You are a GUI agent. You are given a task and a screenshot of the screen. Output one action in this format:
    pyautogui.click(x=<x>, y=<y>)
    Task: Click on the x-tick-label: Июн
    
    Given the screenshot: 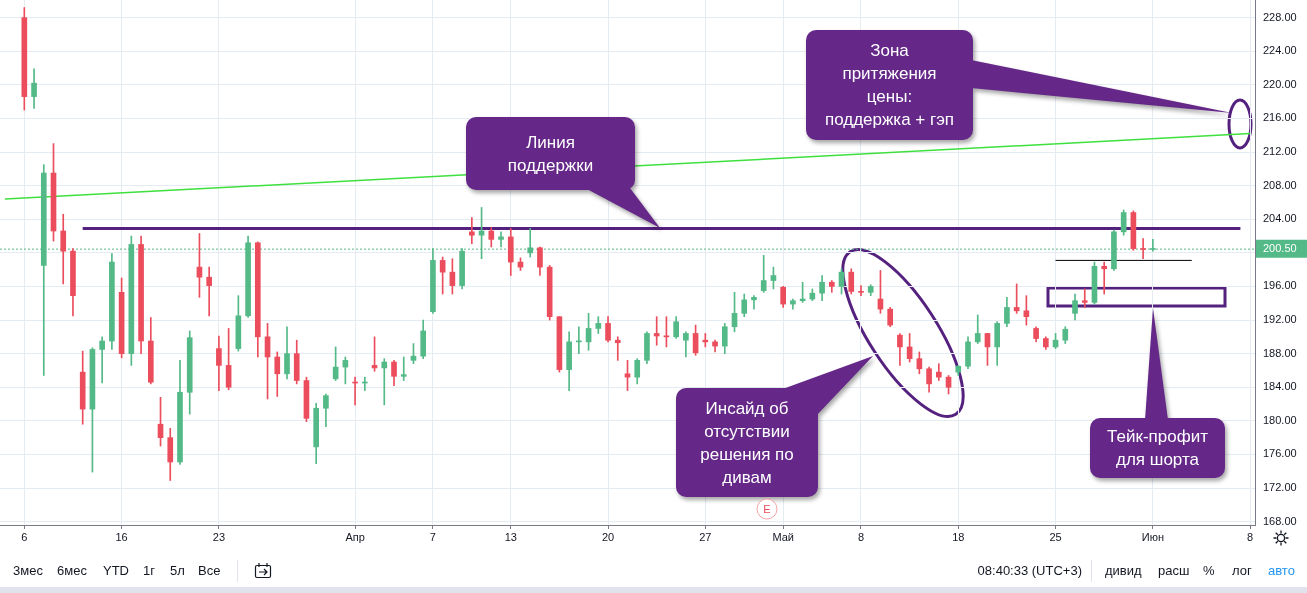 What is the action you would take?
    pyautogui.click(x=1152, y=536)
    